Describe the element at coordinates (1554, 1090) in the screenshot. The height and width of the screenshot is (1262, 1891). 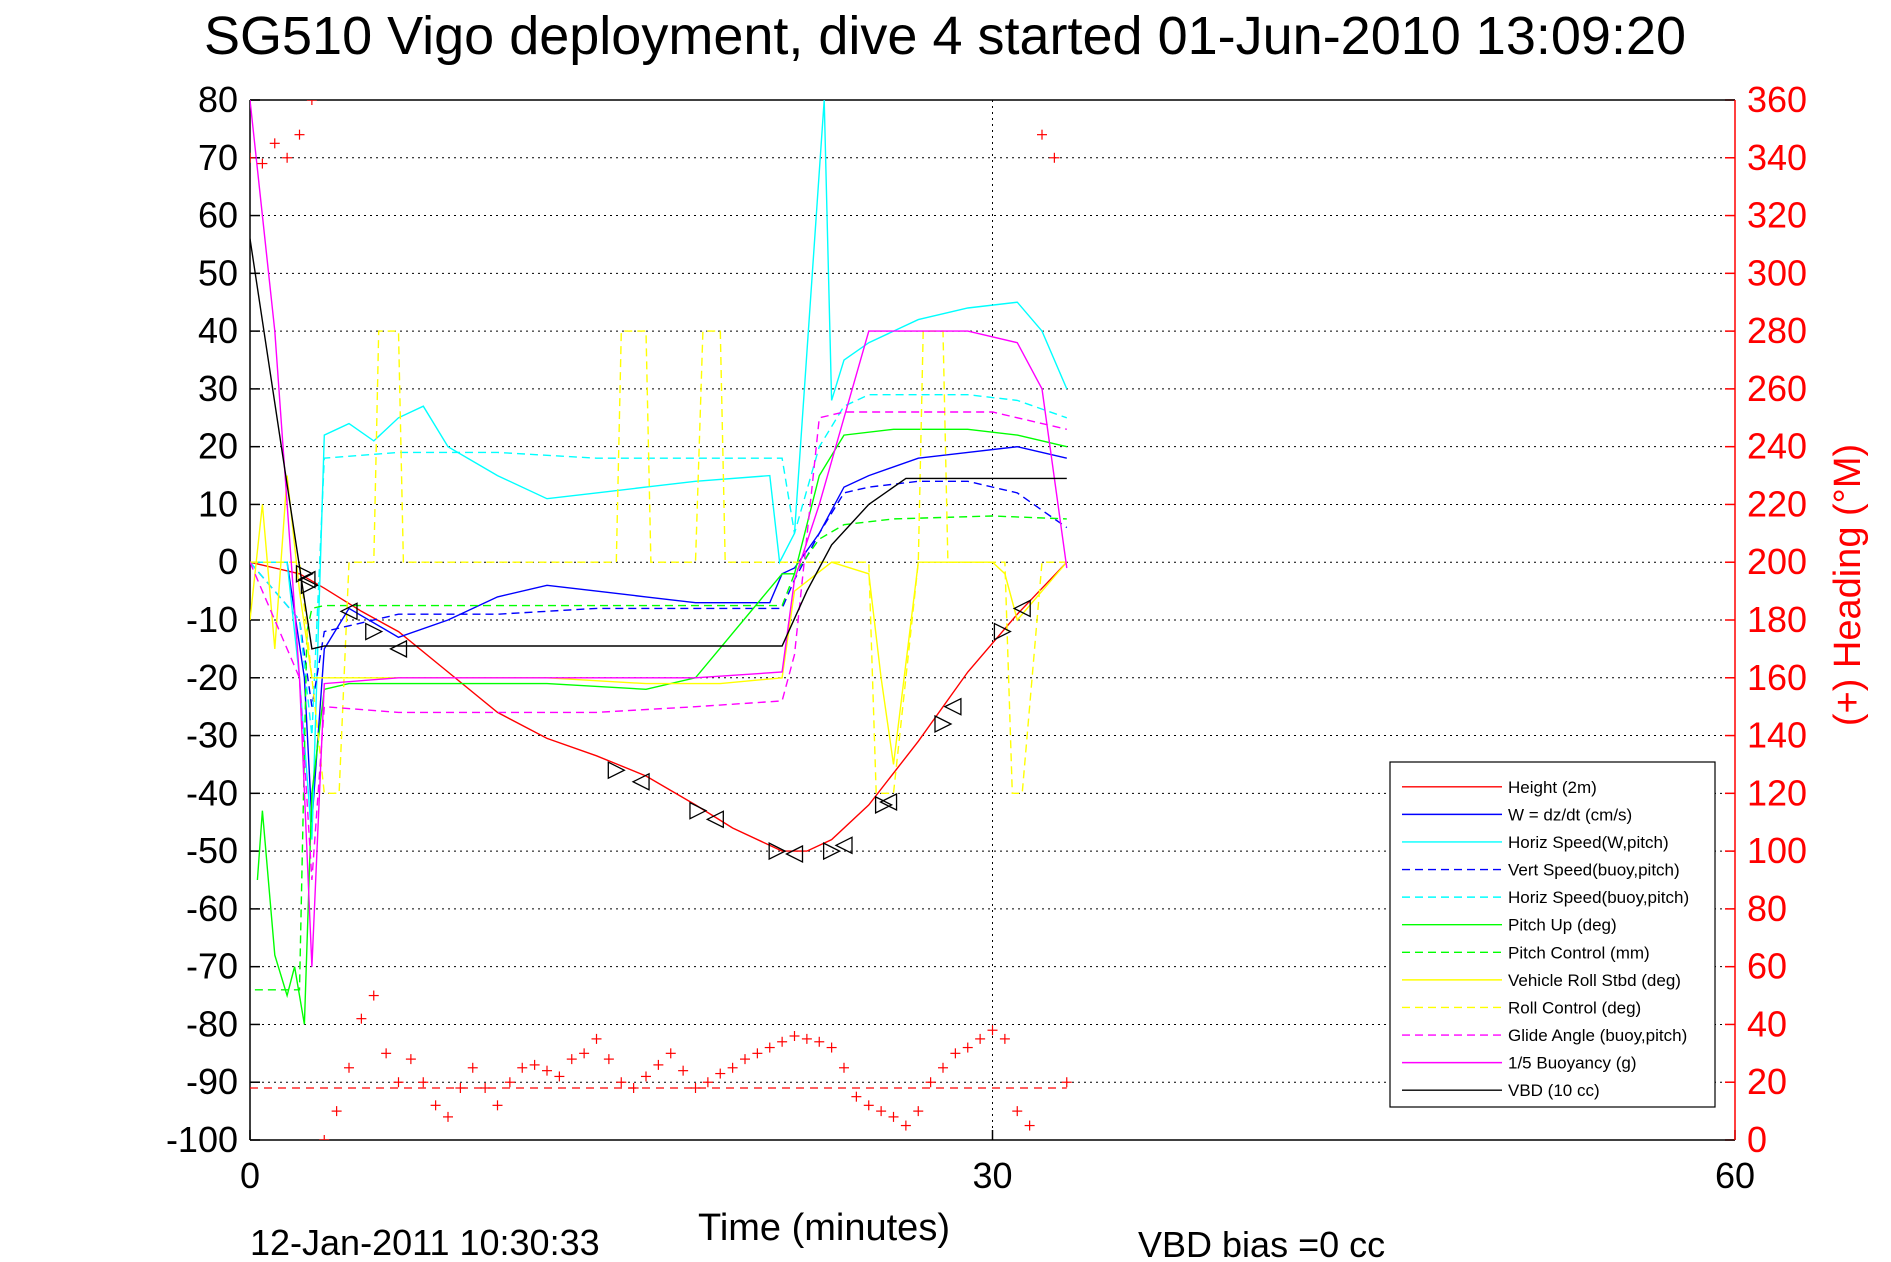
I see `legend-label-11: VBD (10 cc)` at that location.